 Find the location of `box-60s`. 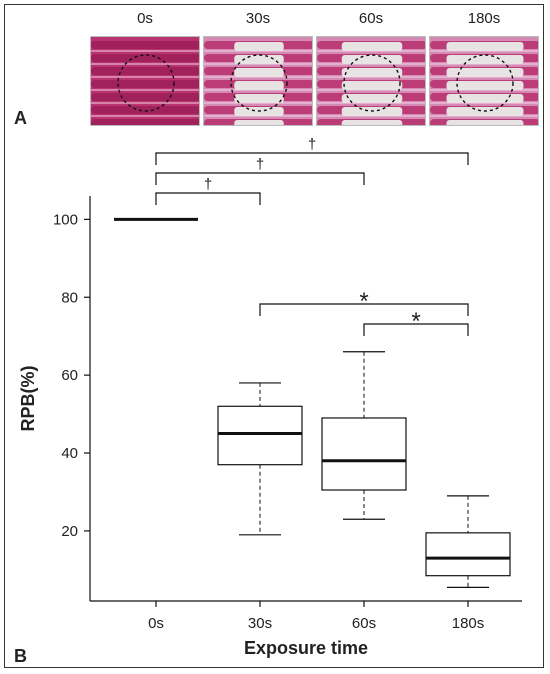

box-60s is located at coordinates (364, 435).